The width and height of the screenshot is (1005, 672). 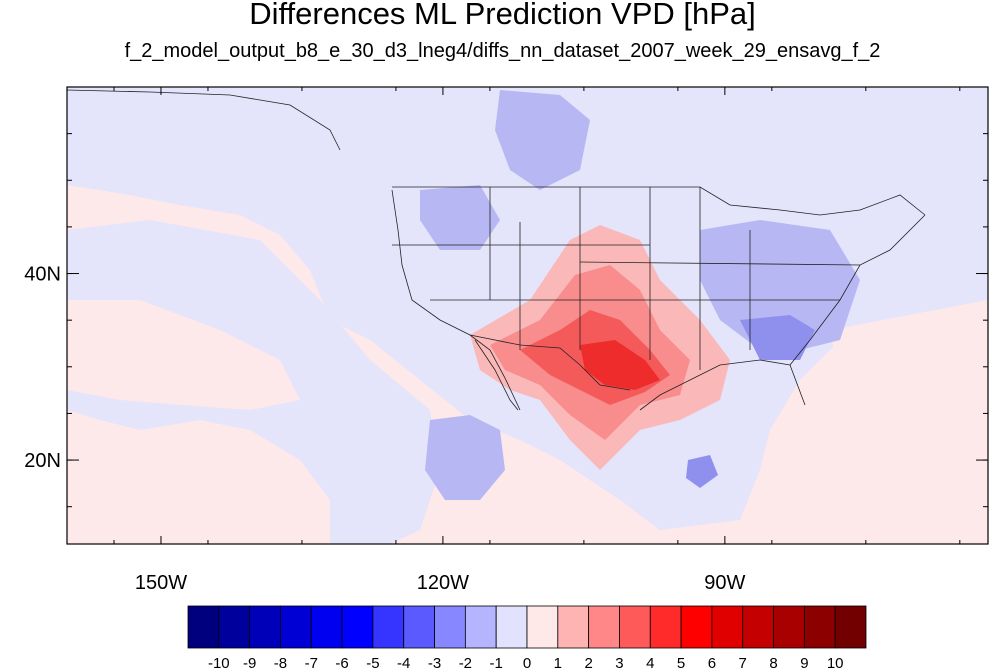 What do you see at coordinates (777, 337) in the screenshot?
I see `neg-blob-southeast` at bounding box center [777, 337].